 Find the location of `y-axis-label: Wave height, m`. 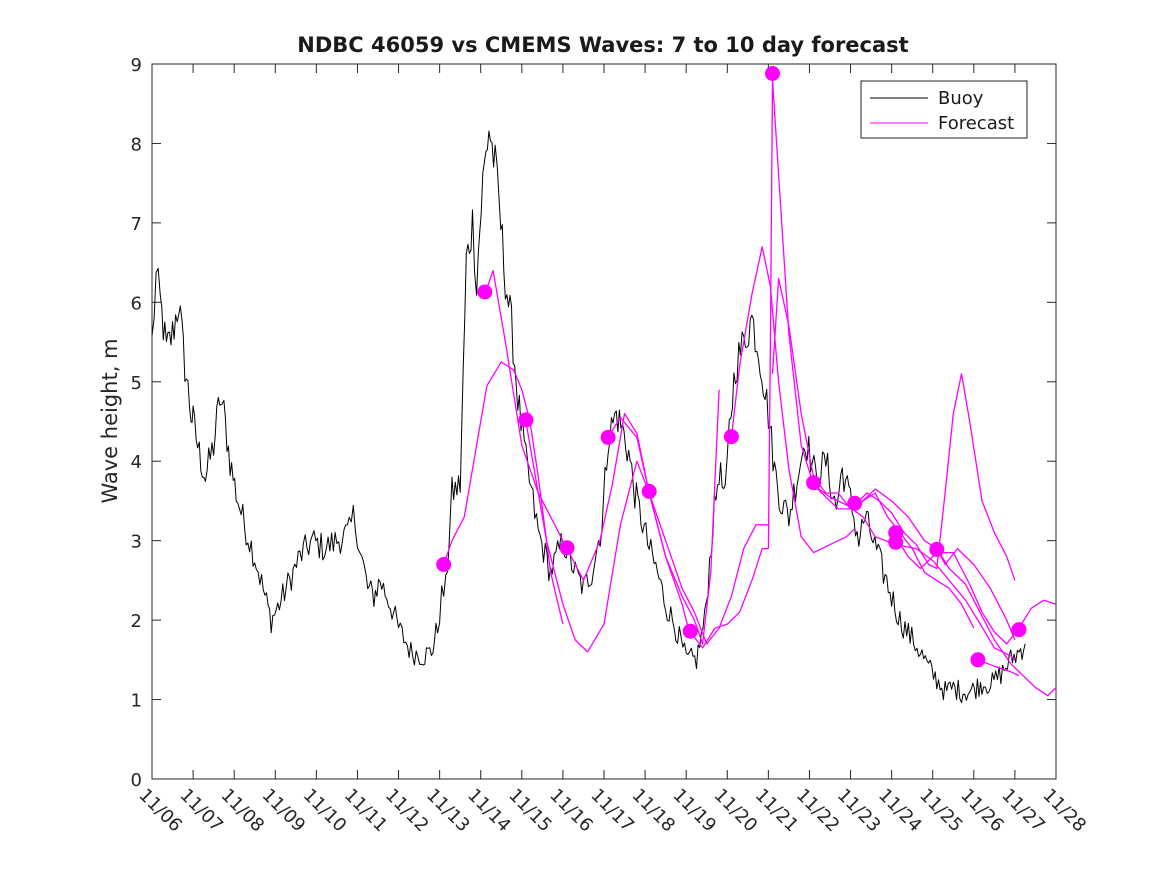

y-axis-label: Wave height, m is located at coordinates (110, 420).